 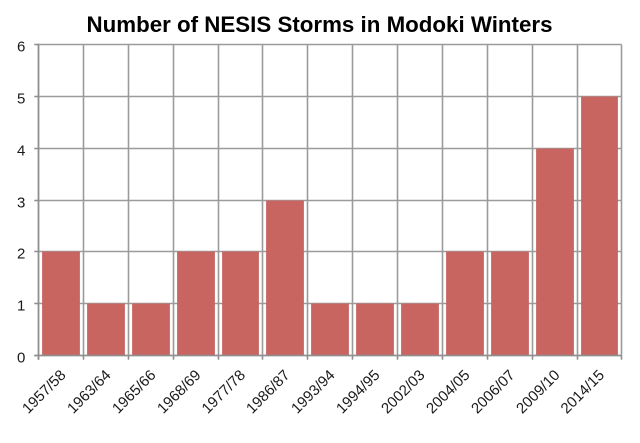 What do you see at coordinates (21, 254) in the screenshot?
I see `svg-text: 2` at bounding box center [21, 254].